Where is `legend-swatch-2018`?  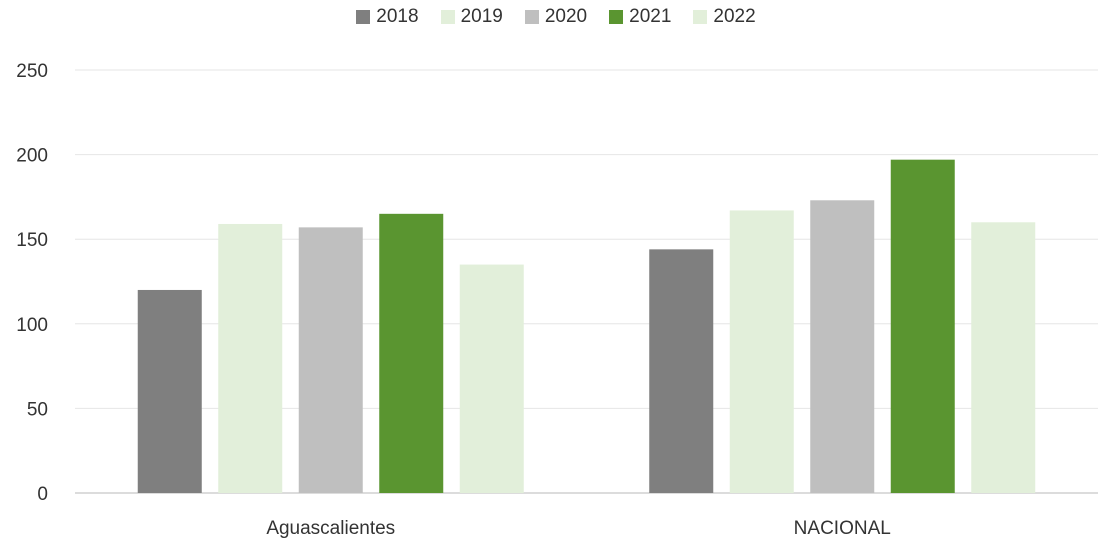 legend-swatch-2018 is located at coordinates (363, 17).